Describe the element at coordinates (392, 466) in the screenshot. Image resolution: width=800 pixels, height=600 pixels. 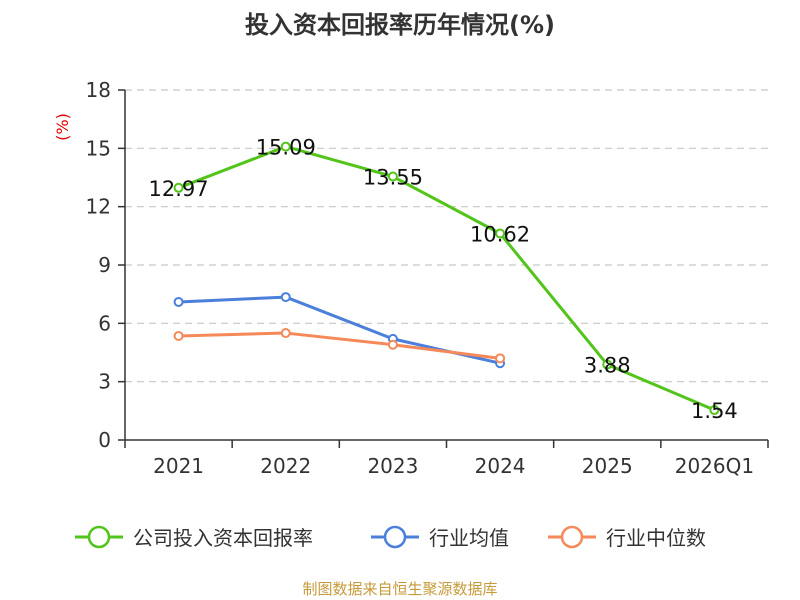
I see `x-tick-label: 2023` at that location.